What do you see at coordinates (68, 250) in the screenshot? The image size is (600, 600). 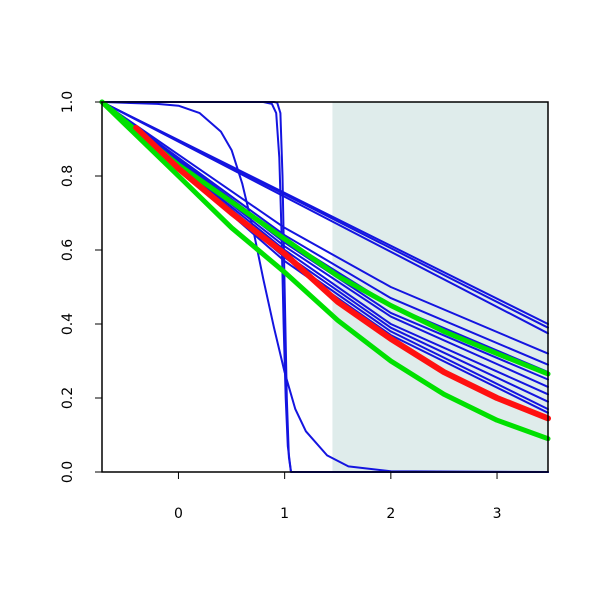 I see `y-tick-label: 0.6` at bounding box center [68, 250].